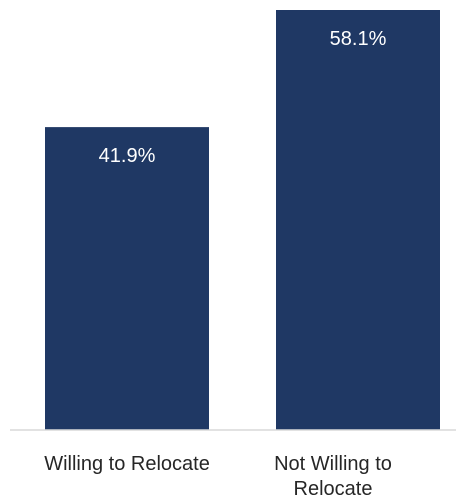 The width and height of the screenshot is (466, 502). I want to click on x-tick-label-willing-to-relocate: Willing to Relocate, so click(127, 464).